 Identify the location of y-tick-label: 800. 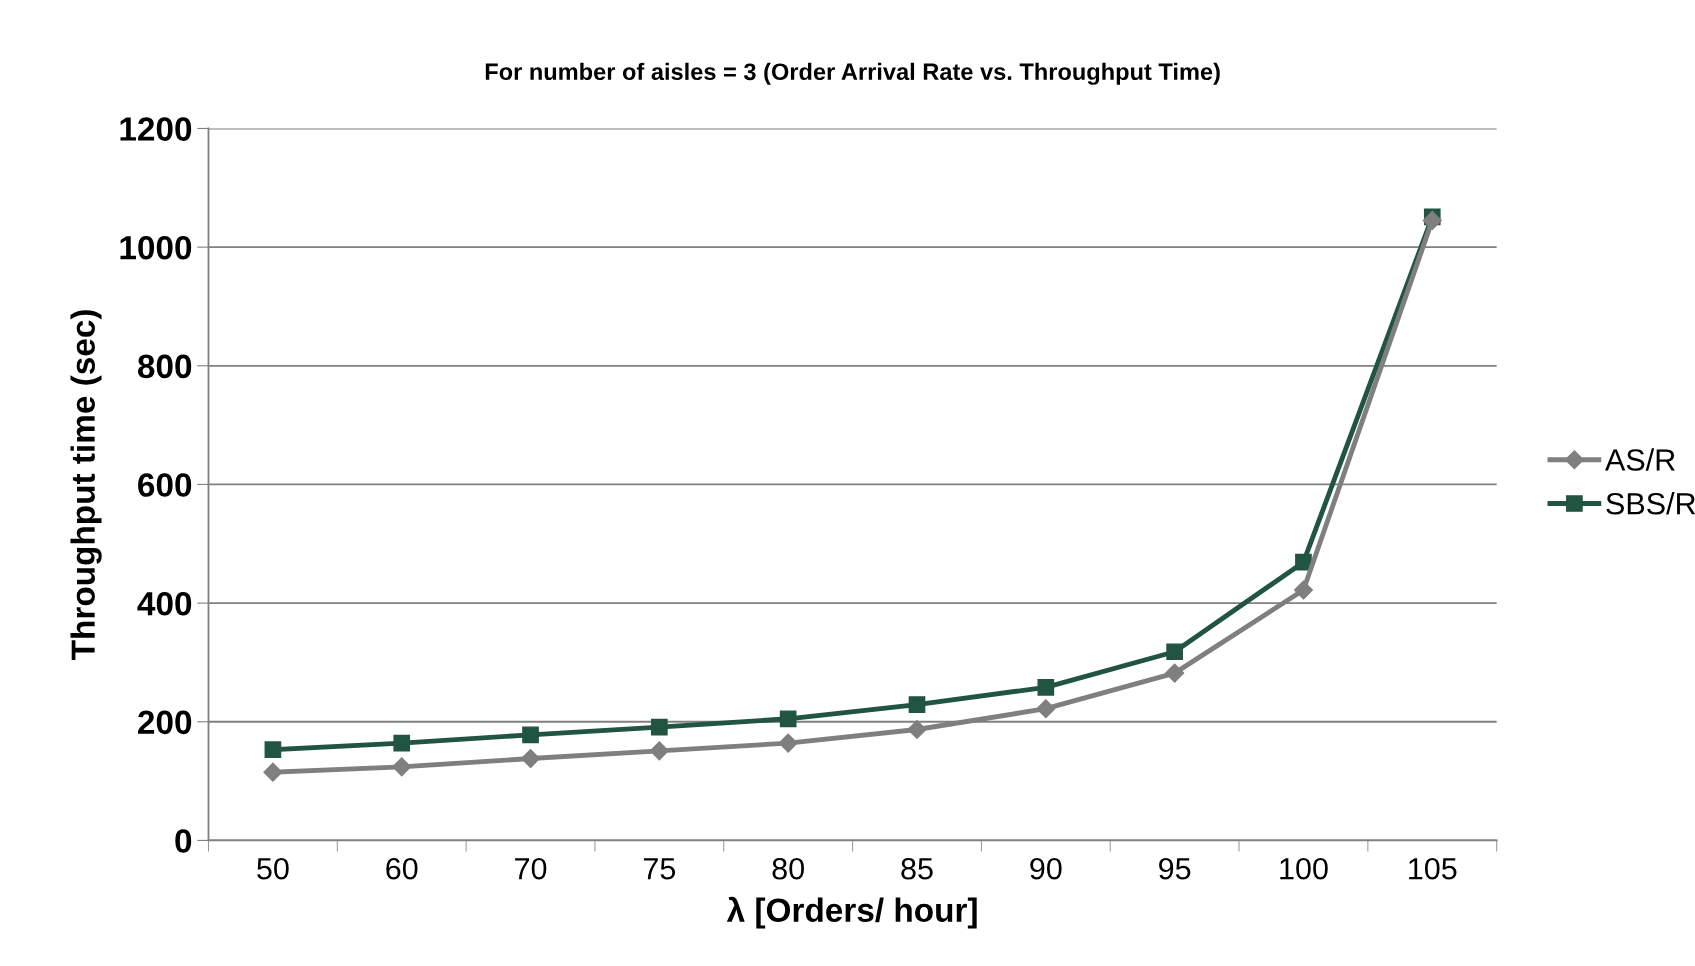
(164, 366).